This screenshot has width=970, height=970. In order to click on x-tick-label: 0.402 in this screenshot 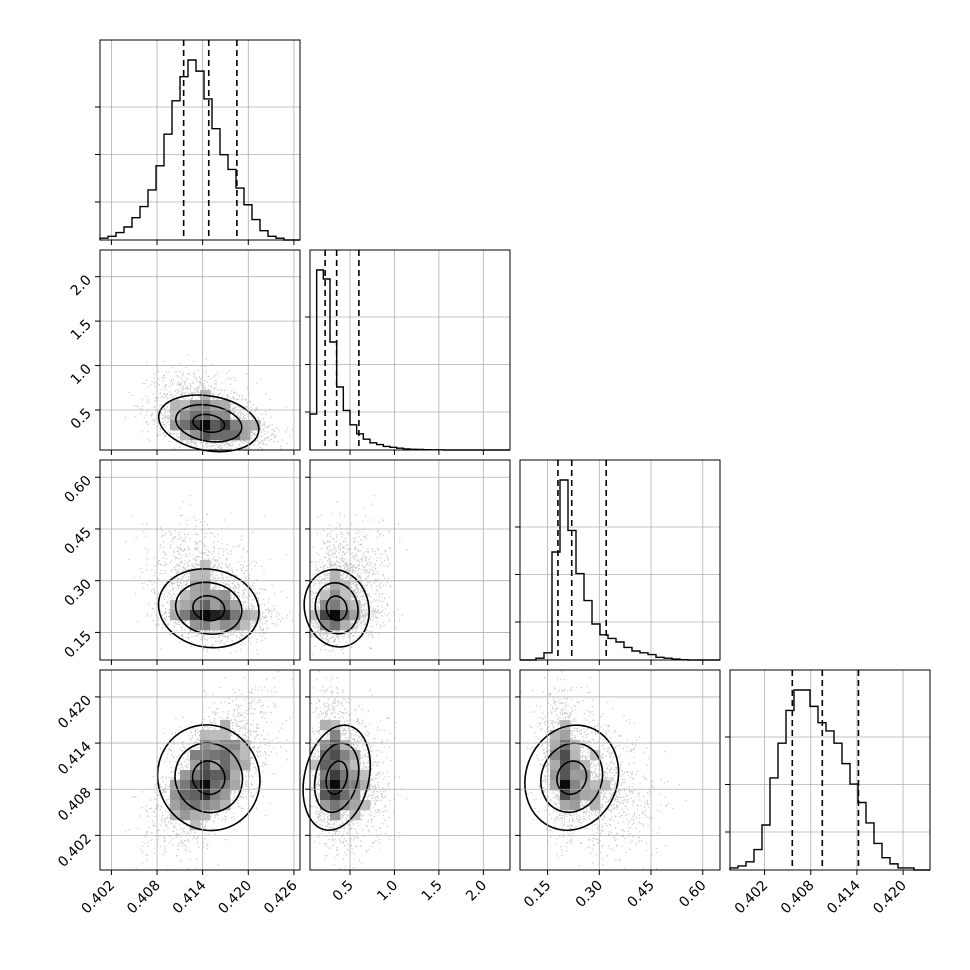, I will do `click(752, 898)`.